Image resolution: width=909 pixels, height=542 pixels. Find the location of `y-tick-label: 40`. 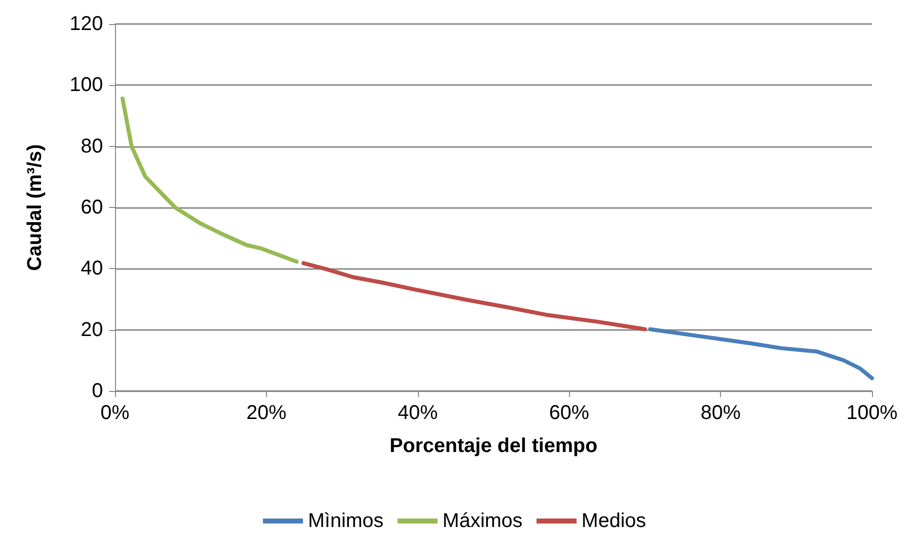

y-tick-label: 40 is located at coordinates (91, 269).